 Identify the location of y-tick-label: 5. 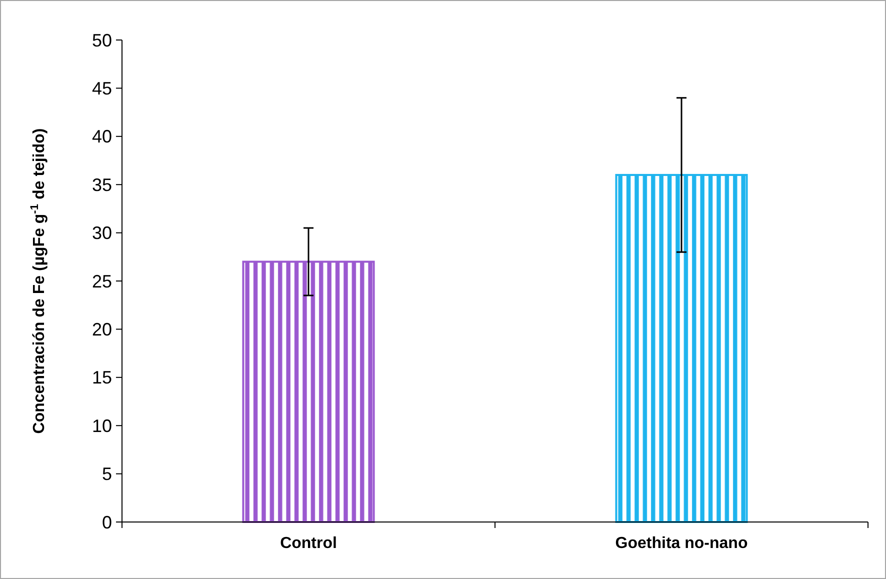
(107, 474).